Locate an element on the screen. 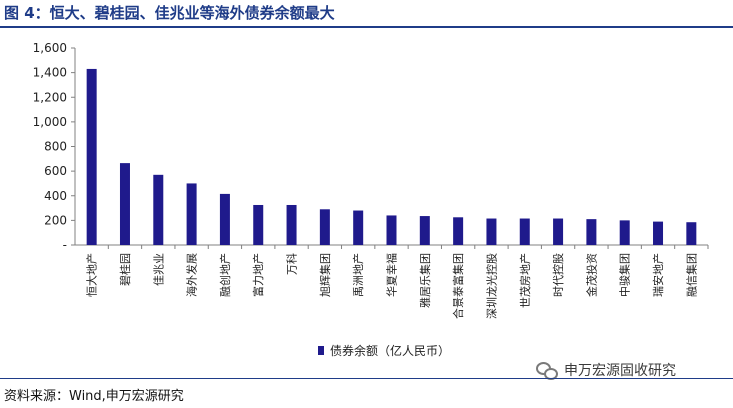 The width and height of the screenshot is (733, 408). watermark: 申万宏源固收研究 is located at coordinates (606, 370).